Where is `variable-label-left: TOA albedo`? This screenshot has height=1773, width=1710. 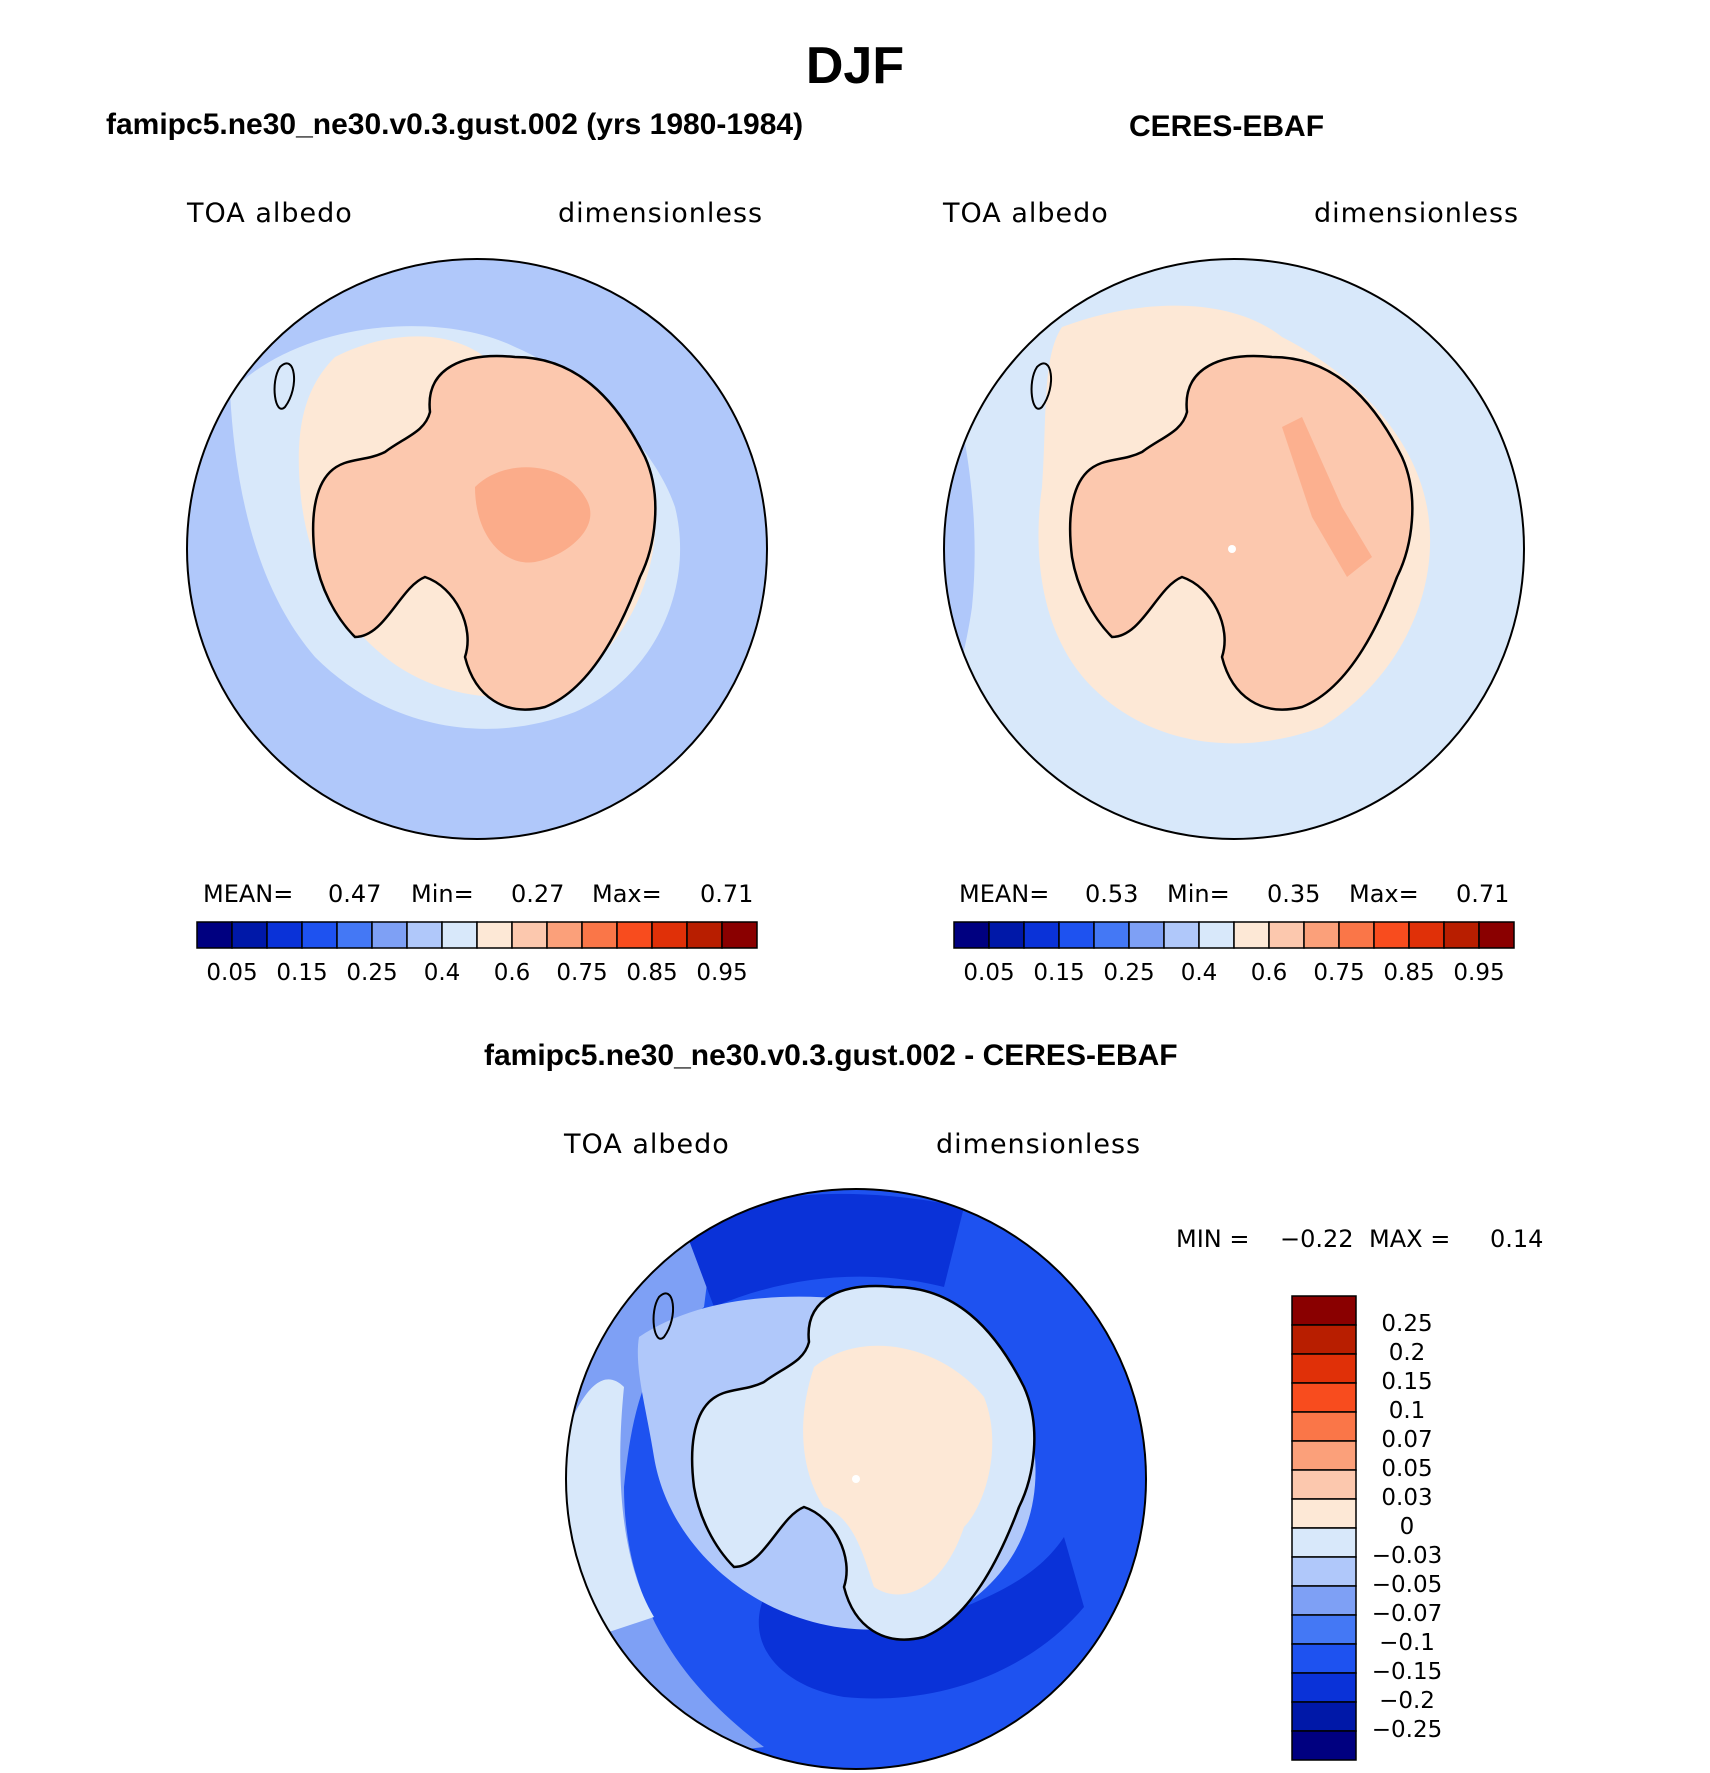
variable-label-left: TOA albedo is located at coordinates (270, 213).